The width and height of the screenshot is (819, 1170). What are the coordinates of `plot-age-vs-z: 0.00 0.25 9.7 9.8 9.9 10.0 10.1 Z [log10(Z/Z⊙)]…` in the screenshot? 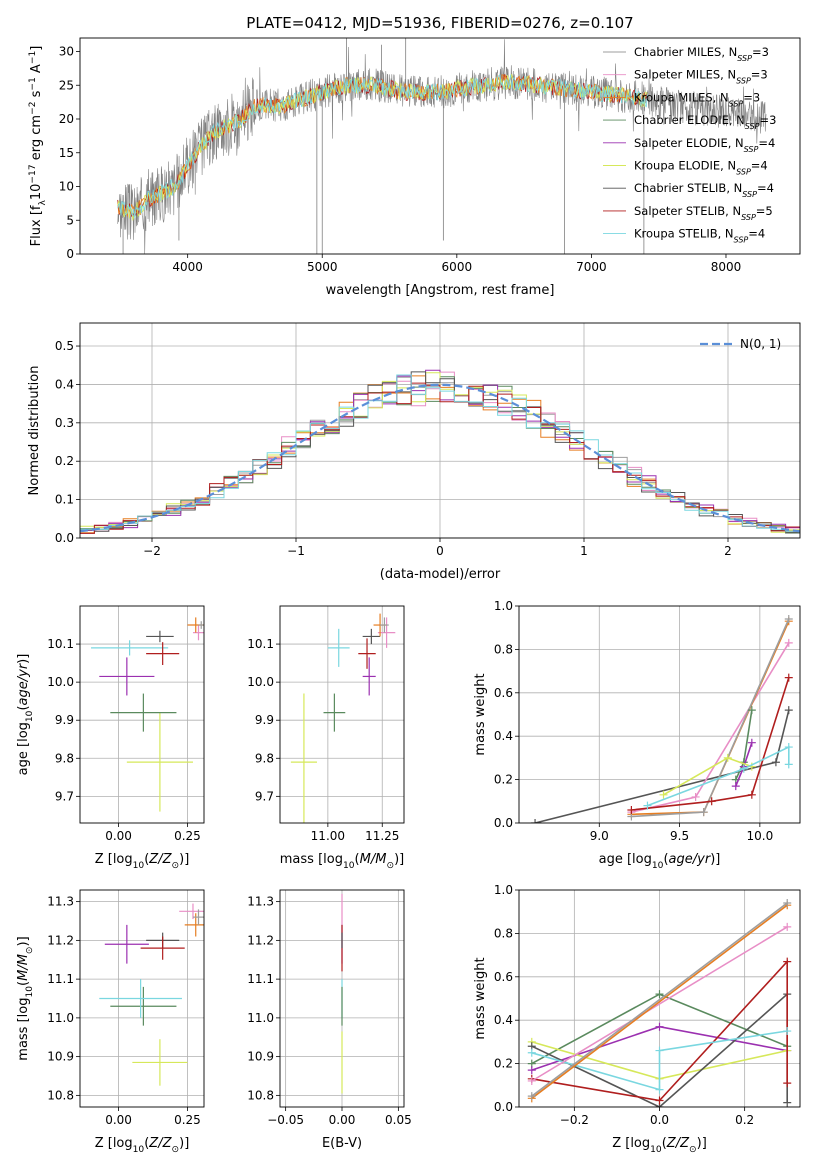 It's located at (110, 738).